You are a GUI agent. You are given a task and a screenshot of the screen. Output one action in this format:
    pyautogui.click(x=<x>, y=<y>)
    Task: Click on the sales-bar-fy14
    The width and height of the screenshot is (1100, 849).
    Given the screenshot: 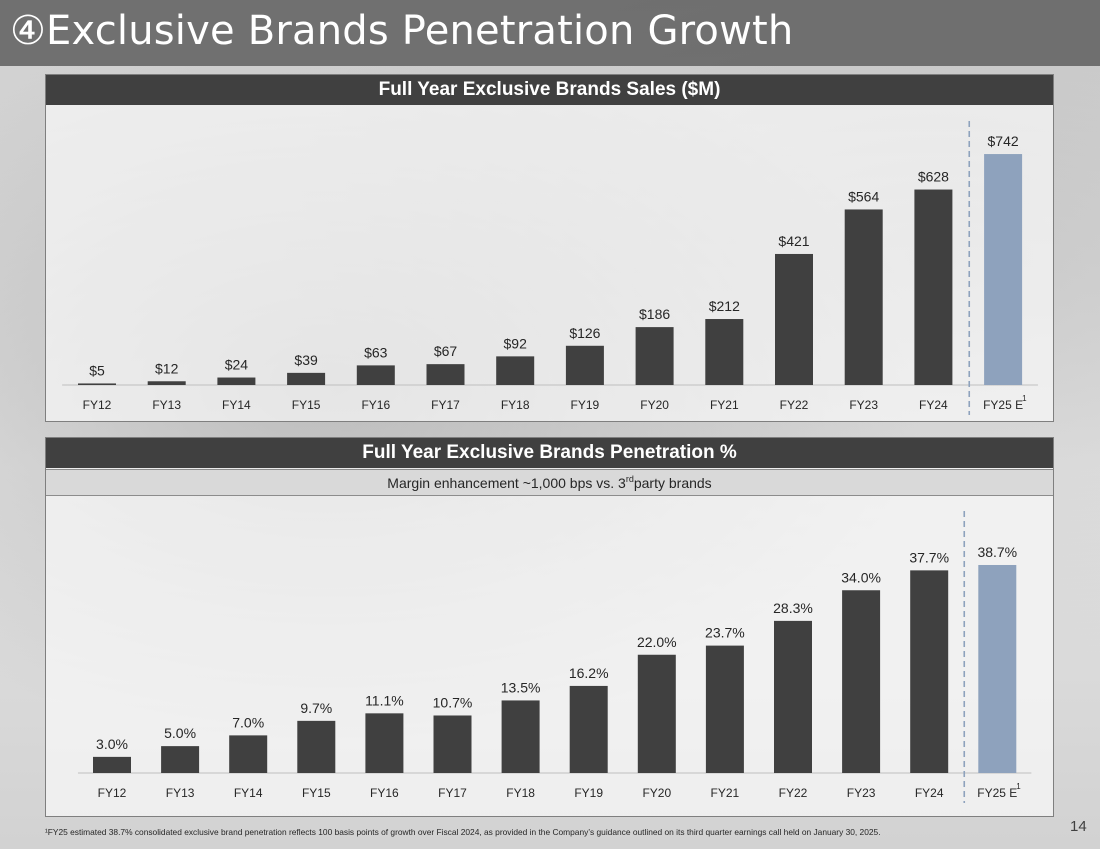 What is the action you would take?
    pyautogui.click(x=236, y=381)
    